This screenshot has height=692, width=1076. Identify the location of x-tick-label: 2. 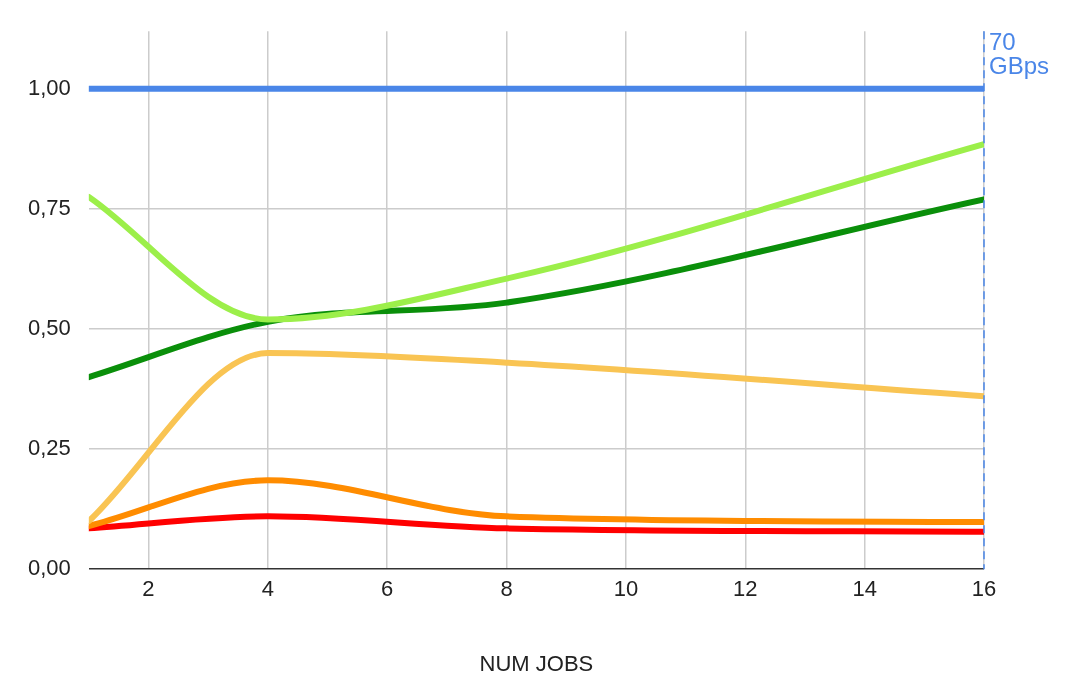
(148, 589).